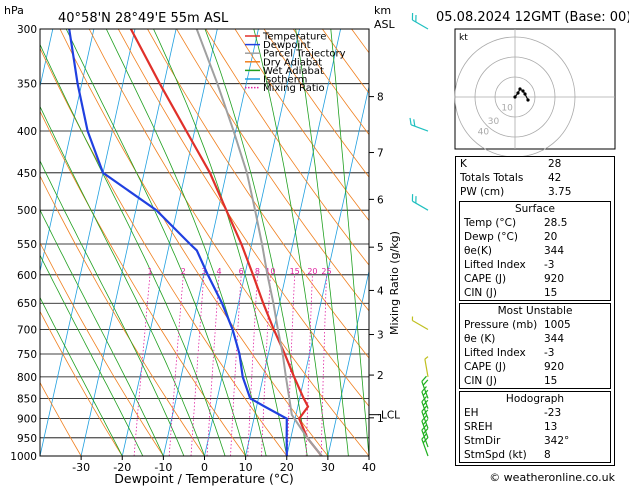 The width and height of the screenshot is (629, 486). What do you see at coordinates (183, 271) in the screenshot?
I see `mixing-ratio-label: 2` at bounding box center [183, 271].